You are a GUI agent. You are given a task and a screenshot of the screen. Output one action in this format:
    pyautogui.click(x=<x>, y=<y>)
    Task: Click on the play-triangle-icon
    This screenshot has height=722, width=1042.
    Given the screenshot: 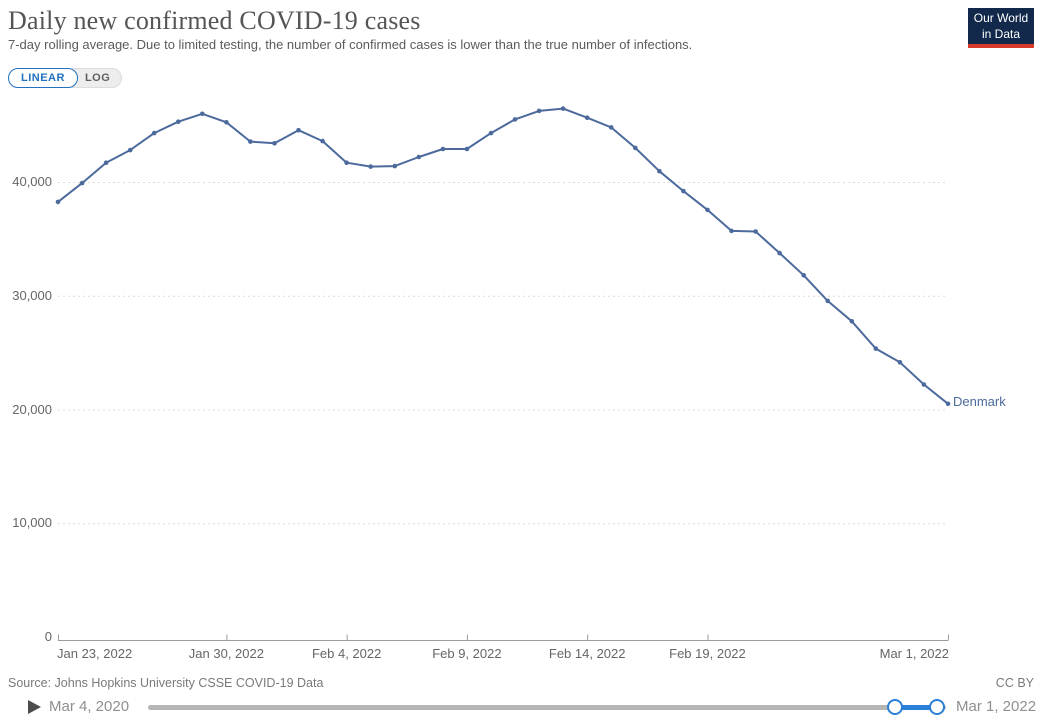 What is the action you would take?
    pyautogui.click(x=34, y=707)
    